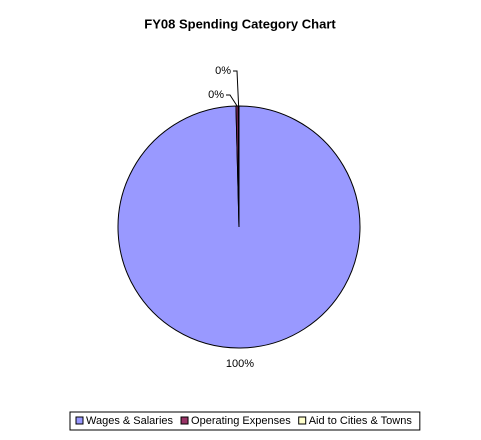 The height and width of the screenshot is (440, 481). Describe the element at coordinates (130, 421) in the screenshot. I see `legend-label: Wages & Salaries` at that location.